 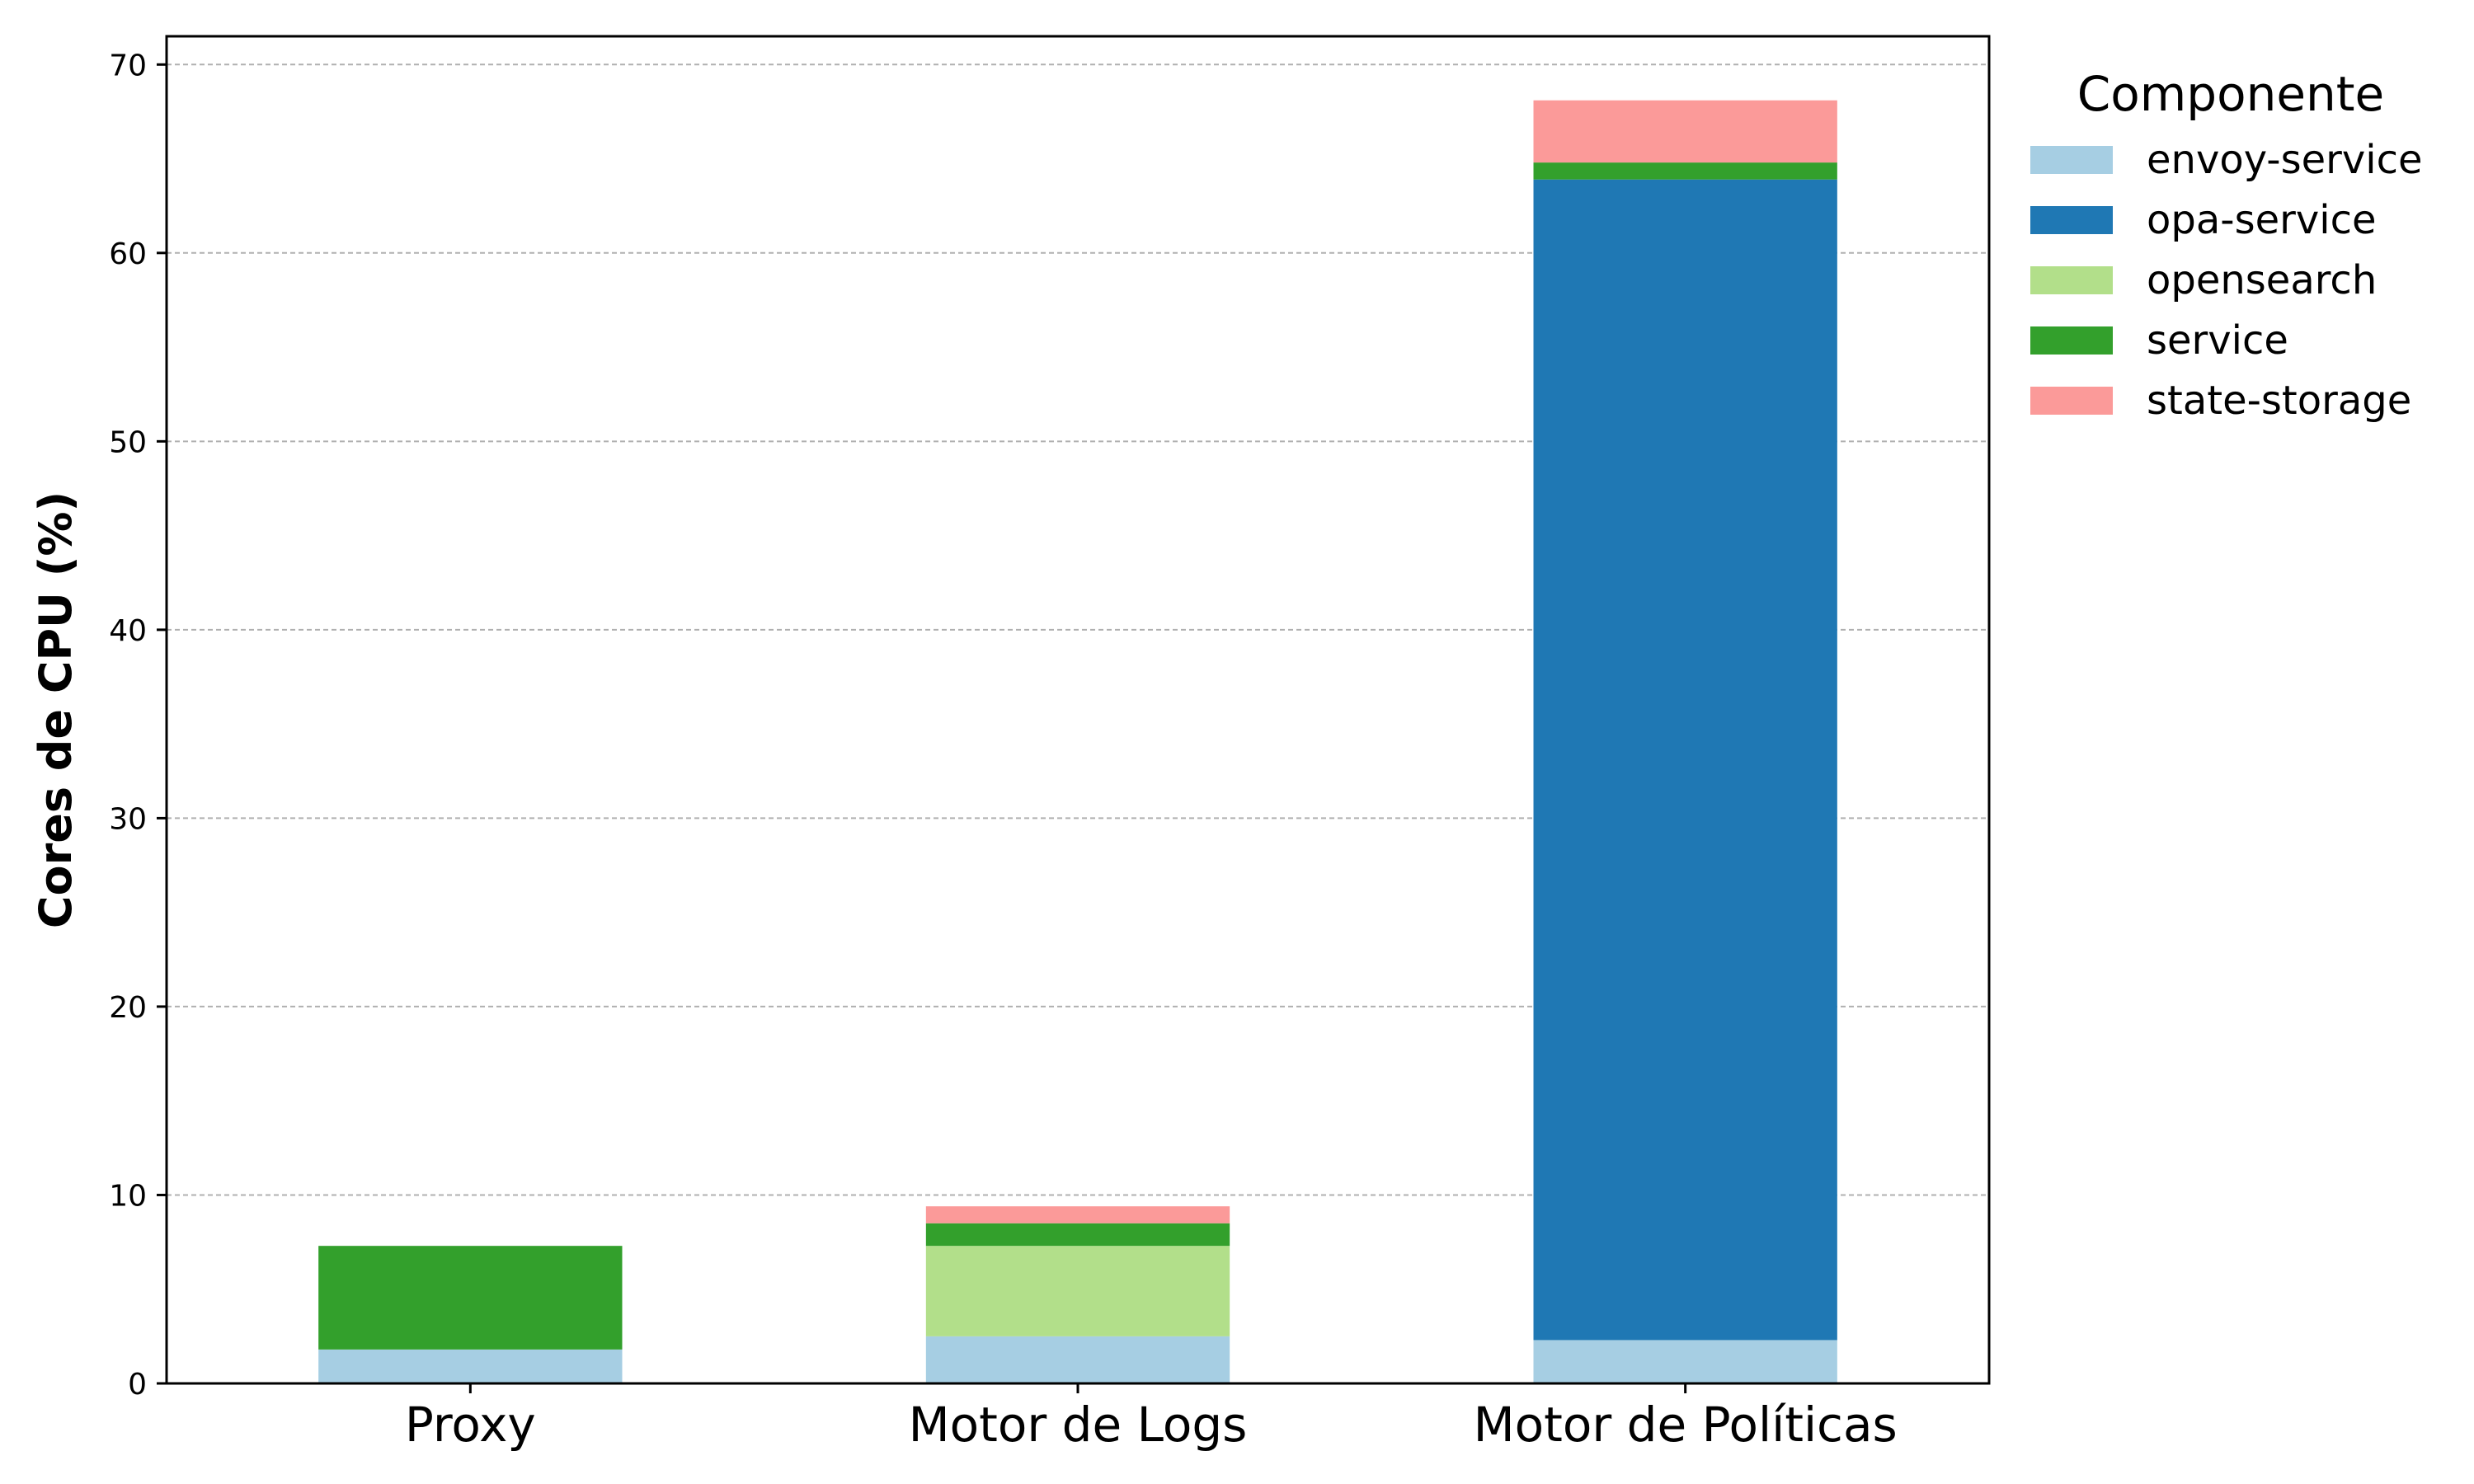 I want to click on legend-swatch-opa-service, so click(x=2071, y=220).